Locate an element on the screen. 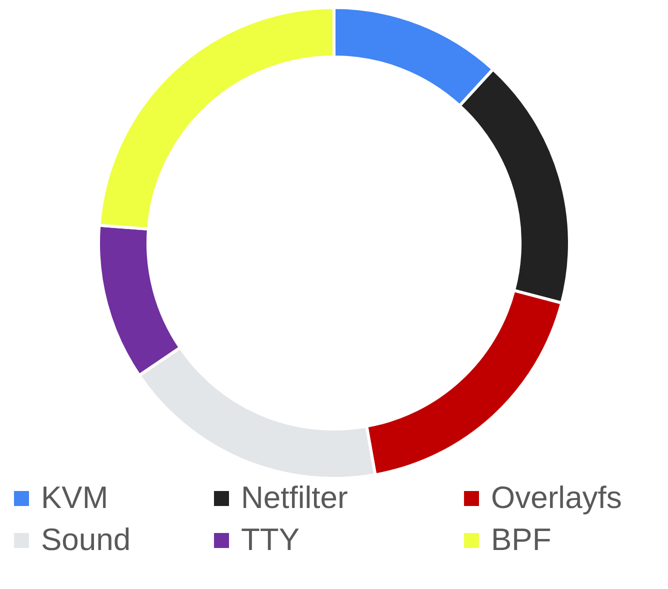  legend-label: Sound is located at coordinates (86, 540).